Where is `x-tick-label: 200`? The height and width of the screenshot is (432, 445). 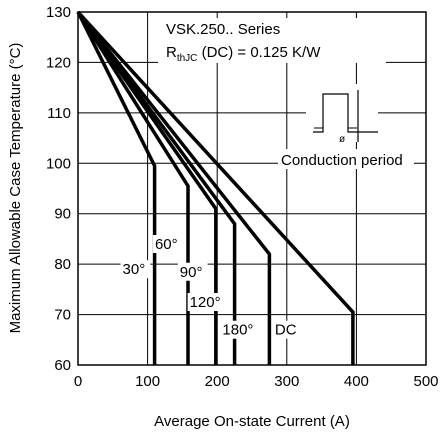
x-tick-label: 200 is located at coordinates (217, 381).